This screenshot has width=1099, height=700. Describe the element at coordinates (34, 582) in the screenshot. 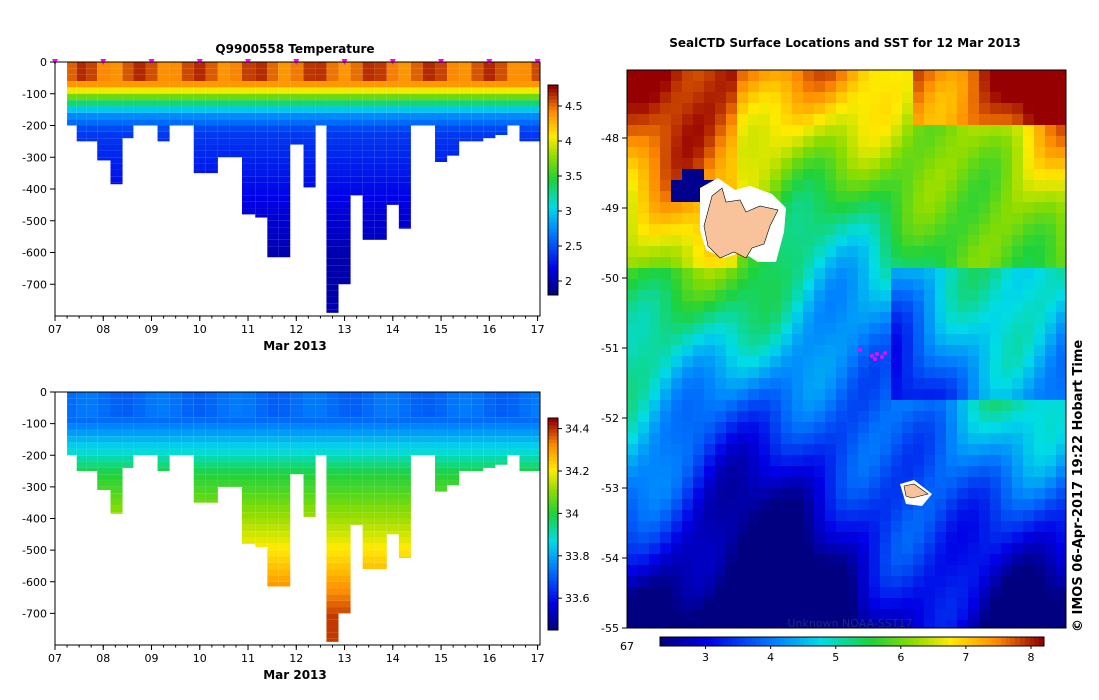

I see `depth-tick-label: -600` at that location.